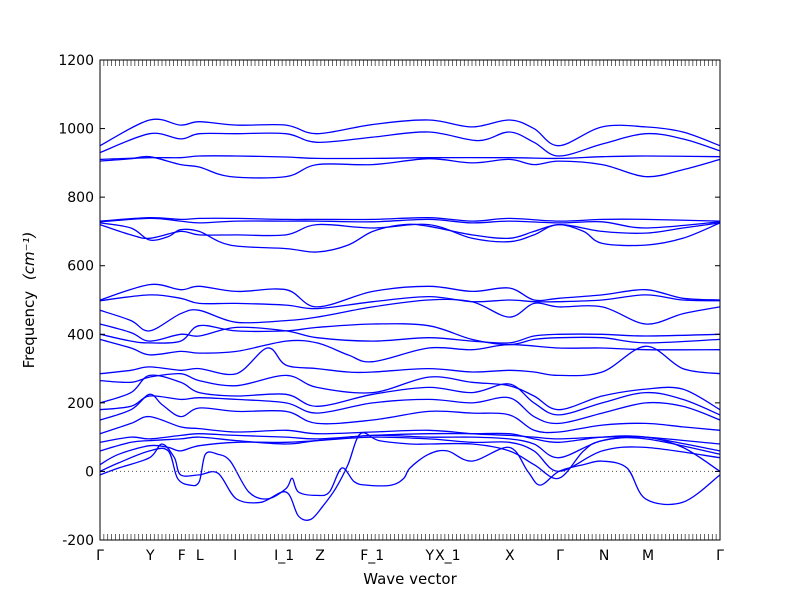 The image size is (800, 600). I want to click on y-tick-label: 400, so click(80, 335).